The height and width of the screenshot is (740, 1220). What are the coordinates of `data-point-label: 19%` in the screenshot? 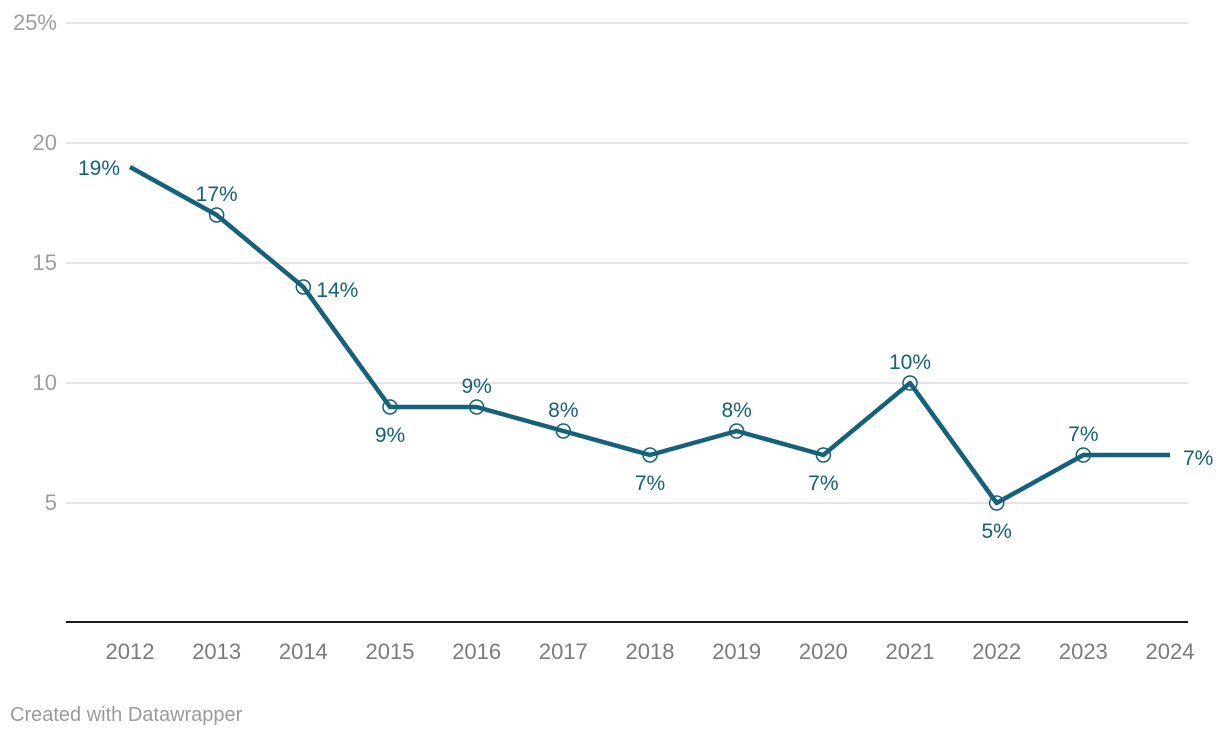 It's located at (99, 168).